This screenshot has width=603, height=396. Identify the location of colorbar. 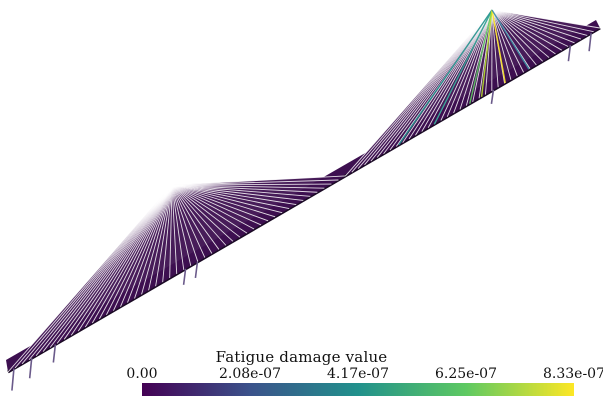
(358, 389).